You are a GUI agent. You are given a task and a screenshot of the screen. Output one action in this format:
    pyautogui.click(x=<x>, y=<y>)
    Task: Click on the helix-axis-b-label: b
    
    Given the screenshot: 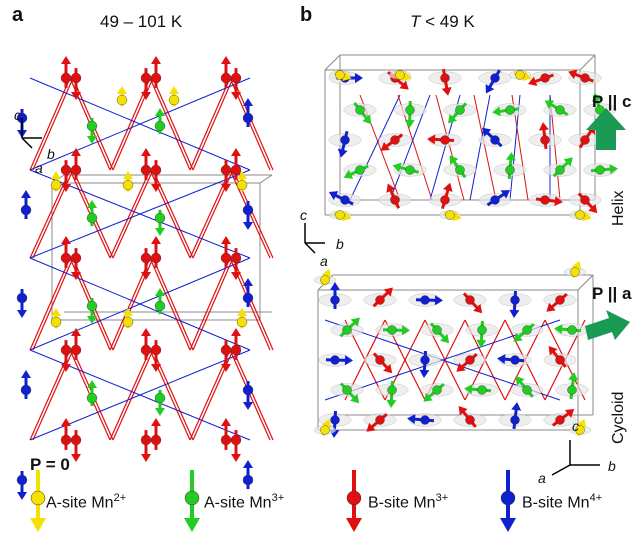 What is the action you would take?
    pyautogui.click(x=340, y=244)
    